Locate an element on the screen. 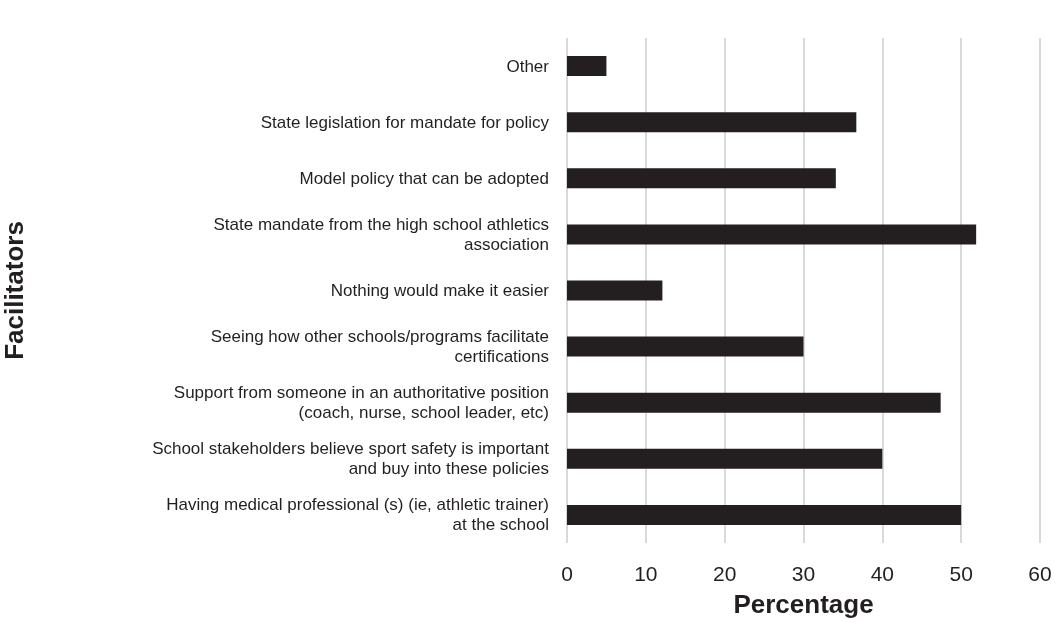 The image size is (1059, 622). x-tick-label: 30 is located at coordinates (803, 573).